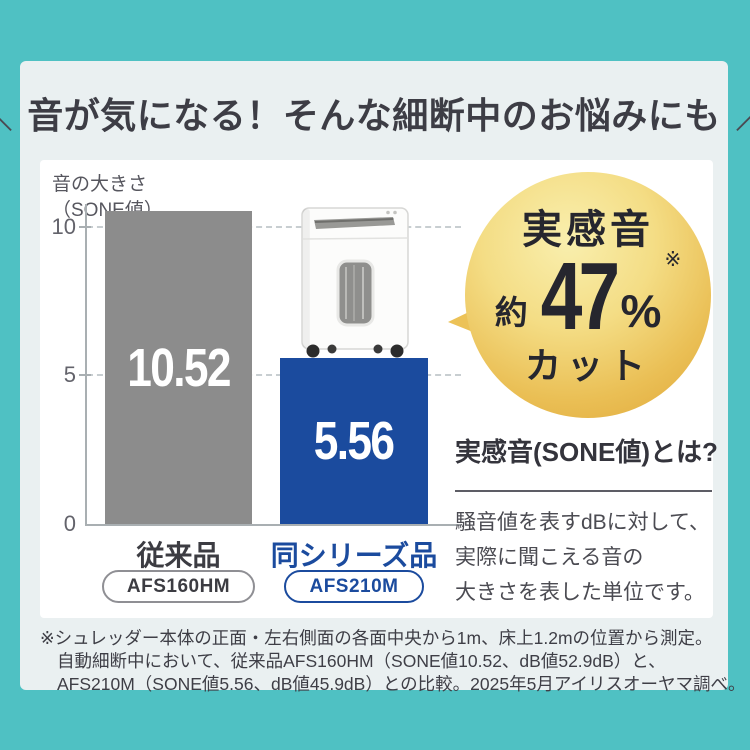  I want to click on model-badge-afs210m: AFS210M, so click(354, 586).